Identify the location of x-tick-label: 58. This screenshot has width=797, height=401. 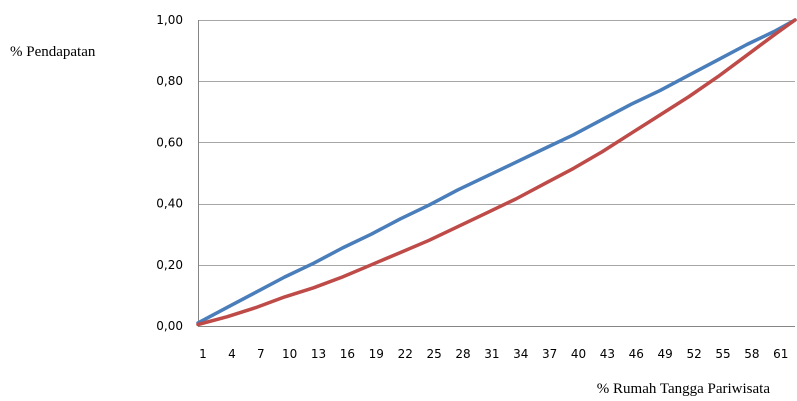
(751, 354).